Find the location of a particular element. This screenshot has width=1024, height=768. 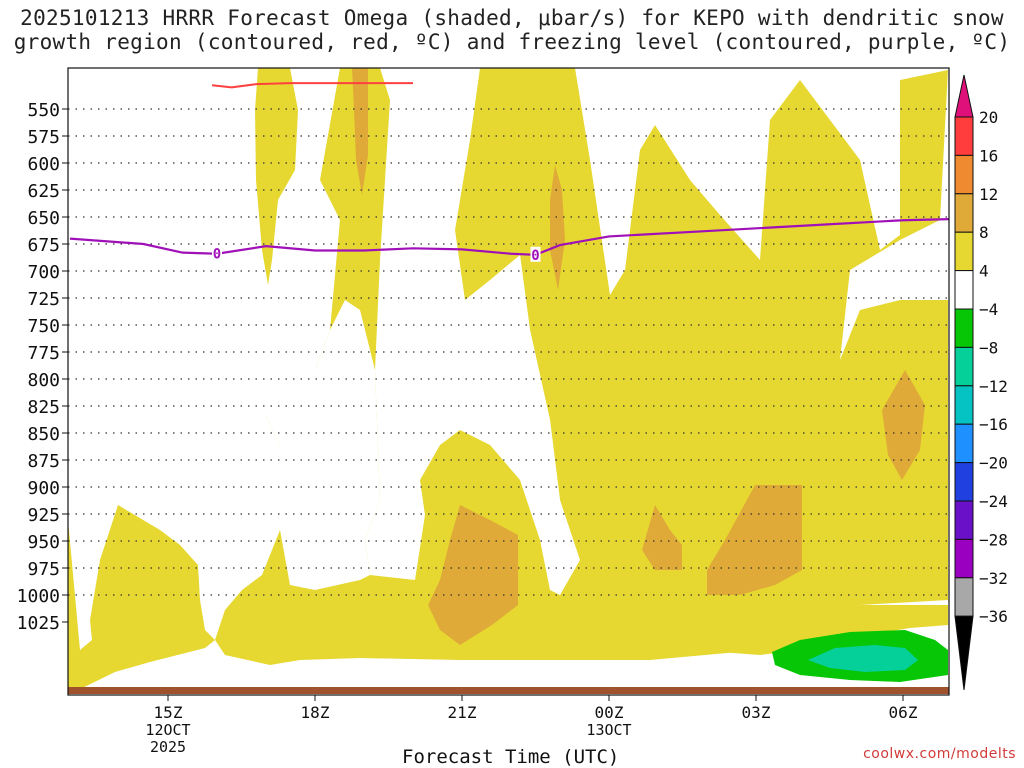

y-tick-label-650: 650 is located at coordinates (43, 218).